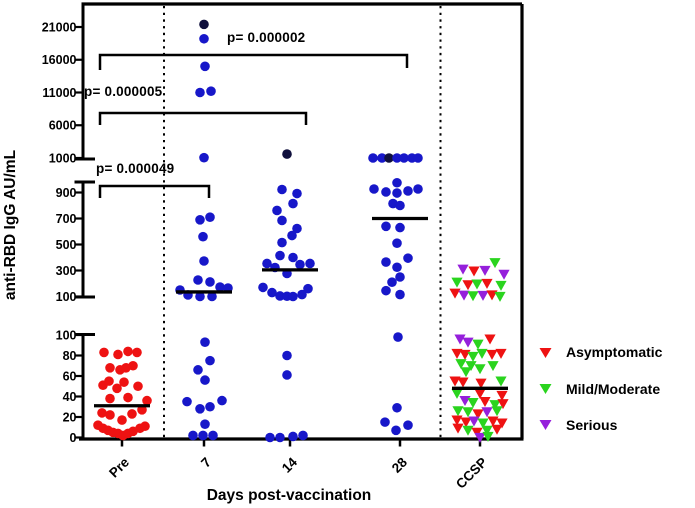  I want to click on y-tick-label: 100, so click(66, 335).